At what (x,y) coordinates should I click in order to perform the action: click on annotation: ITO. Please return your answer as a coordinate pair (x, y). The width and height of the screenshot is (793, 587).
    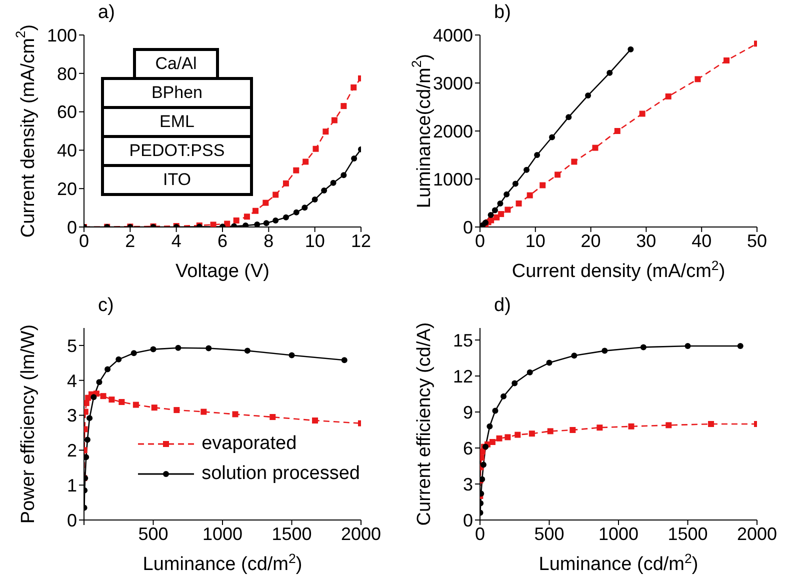
    Looking at the image, I should click on (177, 180).